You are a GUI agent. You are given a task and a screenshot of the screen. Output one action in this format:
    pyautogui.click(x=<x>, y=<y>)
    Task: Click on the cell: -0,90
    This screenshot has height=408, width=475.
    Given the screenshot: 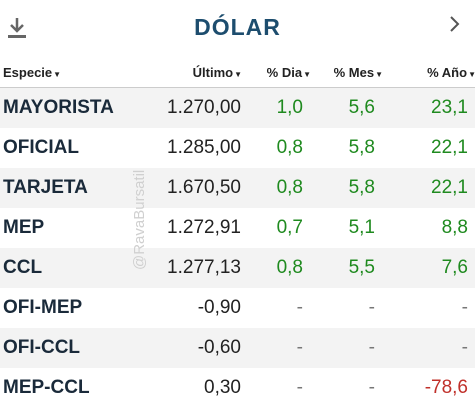 What is the action you would take?
    pyautogui.click(x=219, y=308)
    